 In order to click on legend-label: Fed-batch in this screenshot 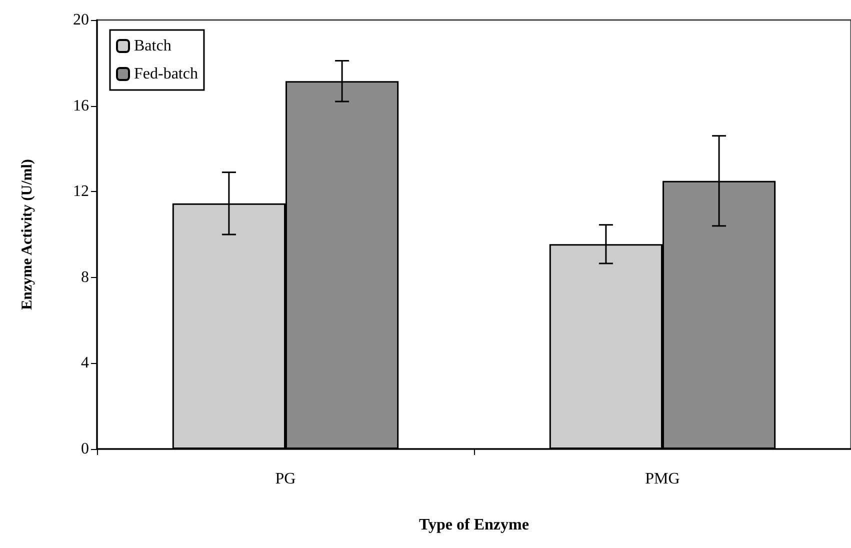, I will do `click(166, 74)`.